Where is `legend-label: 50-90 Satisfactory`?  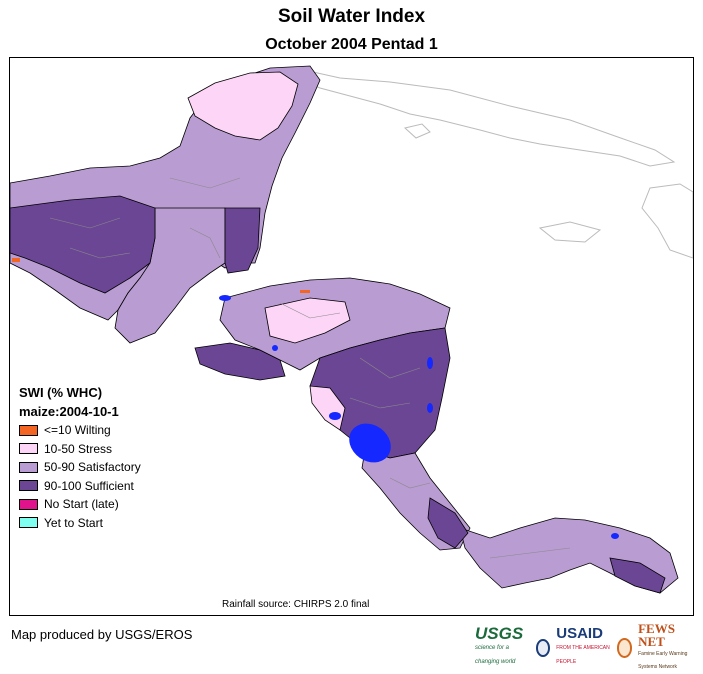 legend-label: 50-90 Satisfactory is located at coordinates (92, 467).